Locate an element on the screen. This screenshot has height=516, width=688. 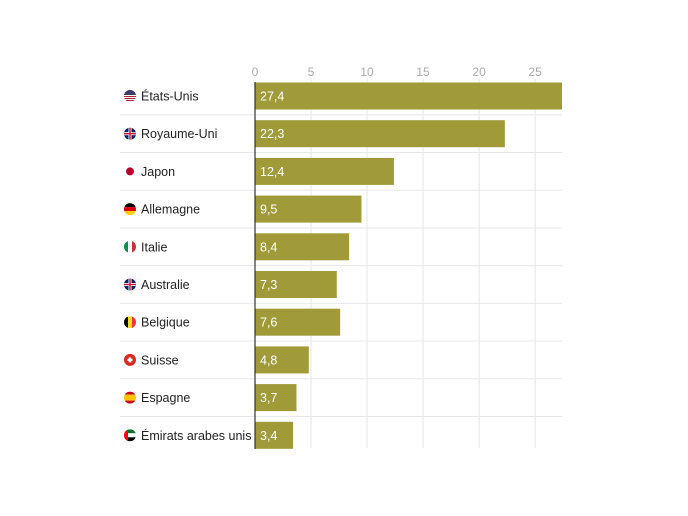
category-label: Émirats arabes unis is located at coordinates (196, 435).